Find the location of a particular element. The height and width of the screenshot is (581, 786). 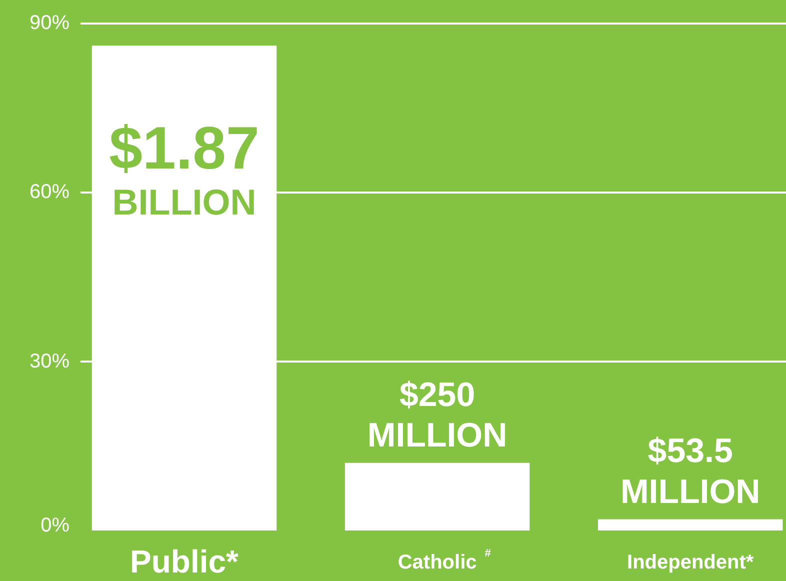

y-tick-label: 30% is located at coordinates (49, 361).